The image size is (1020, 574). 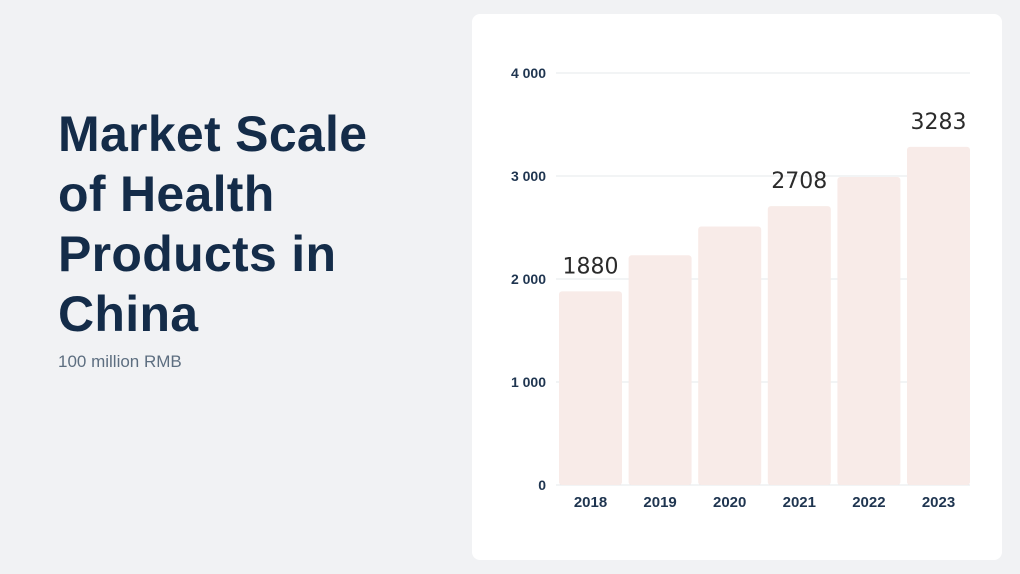 What do you see at coordinates (799, 502) in the screenshot?
I see `x-tick-label: 2021` at bounding box center [799, 502].